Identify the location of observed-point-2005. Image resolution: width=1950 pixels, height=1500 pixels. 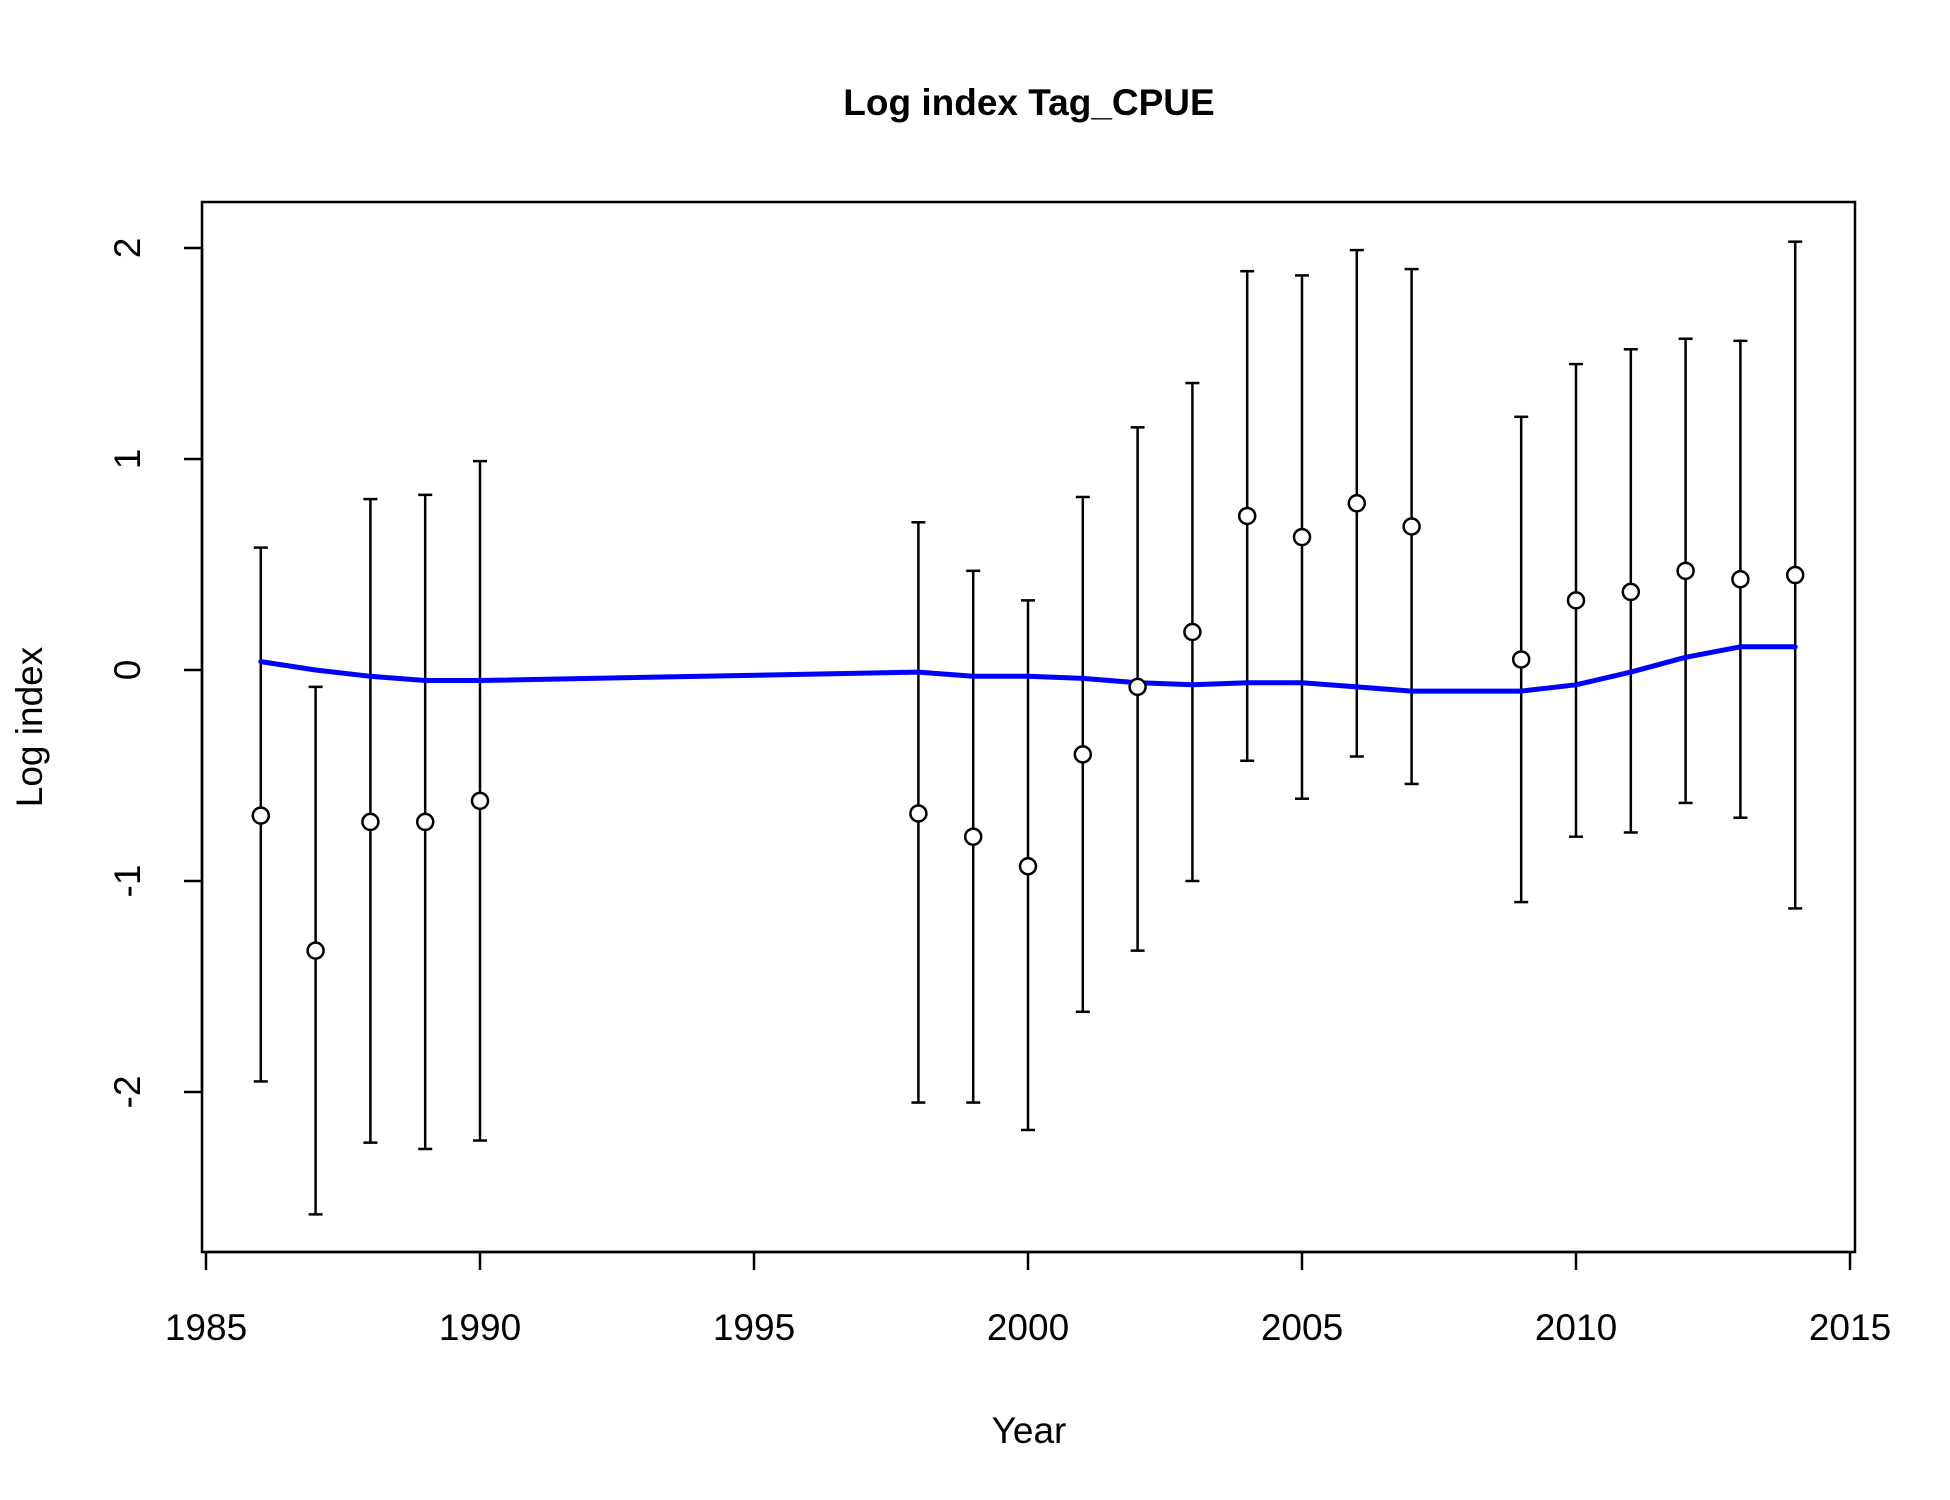
(1302, 537).